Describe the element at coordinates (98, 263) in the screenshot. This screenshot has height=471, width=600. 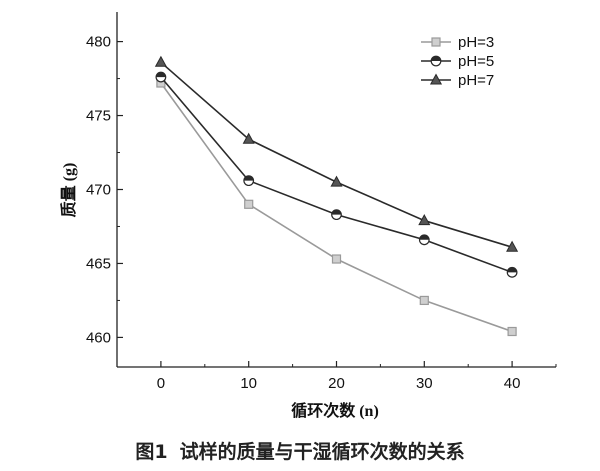
I see `y-tick-label: 465` at that location.